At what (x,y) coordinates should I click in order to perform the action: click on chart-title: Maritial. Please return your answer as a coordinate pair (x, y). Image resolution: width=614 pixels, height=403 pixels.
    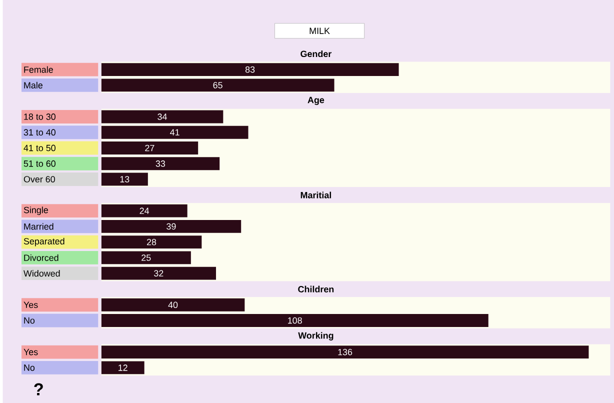
    Looking at the image, I should click on (316, 195).